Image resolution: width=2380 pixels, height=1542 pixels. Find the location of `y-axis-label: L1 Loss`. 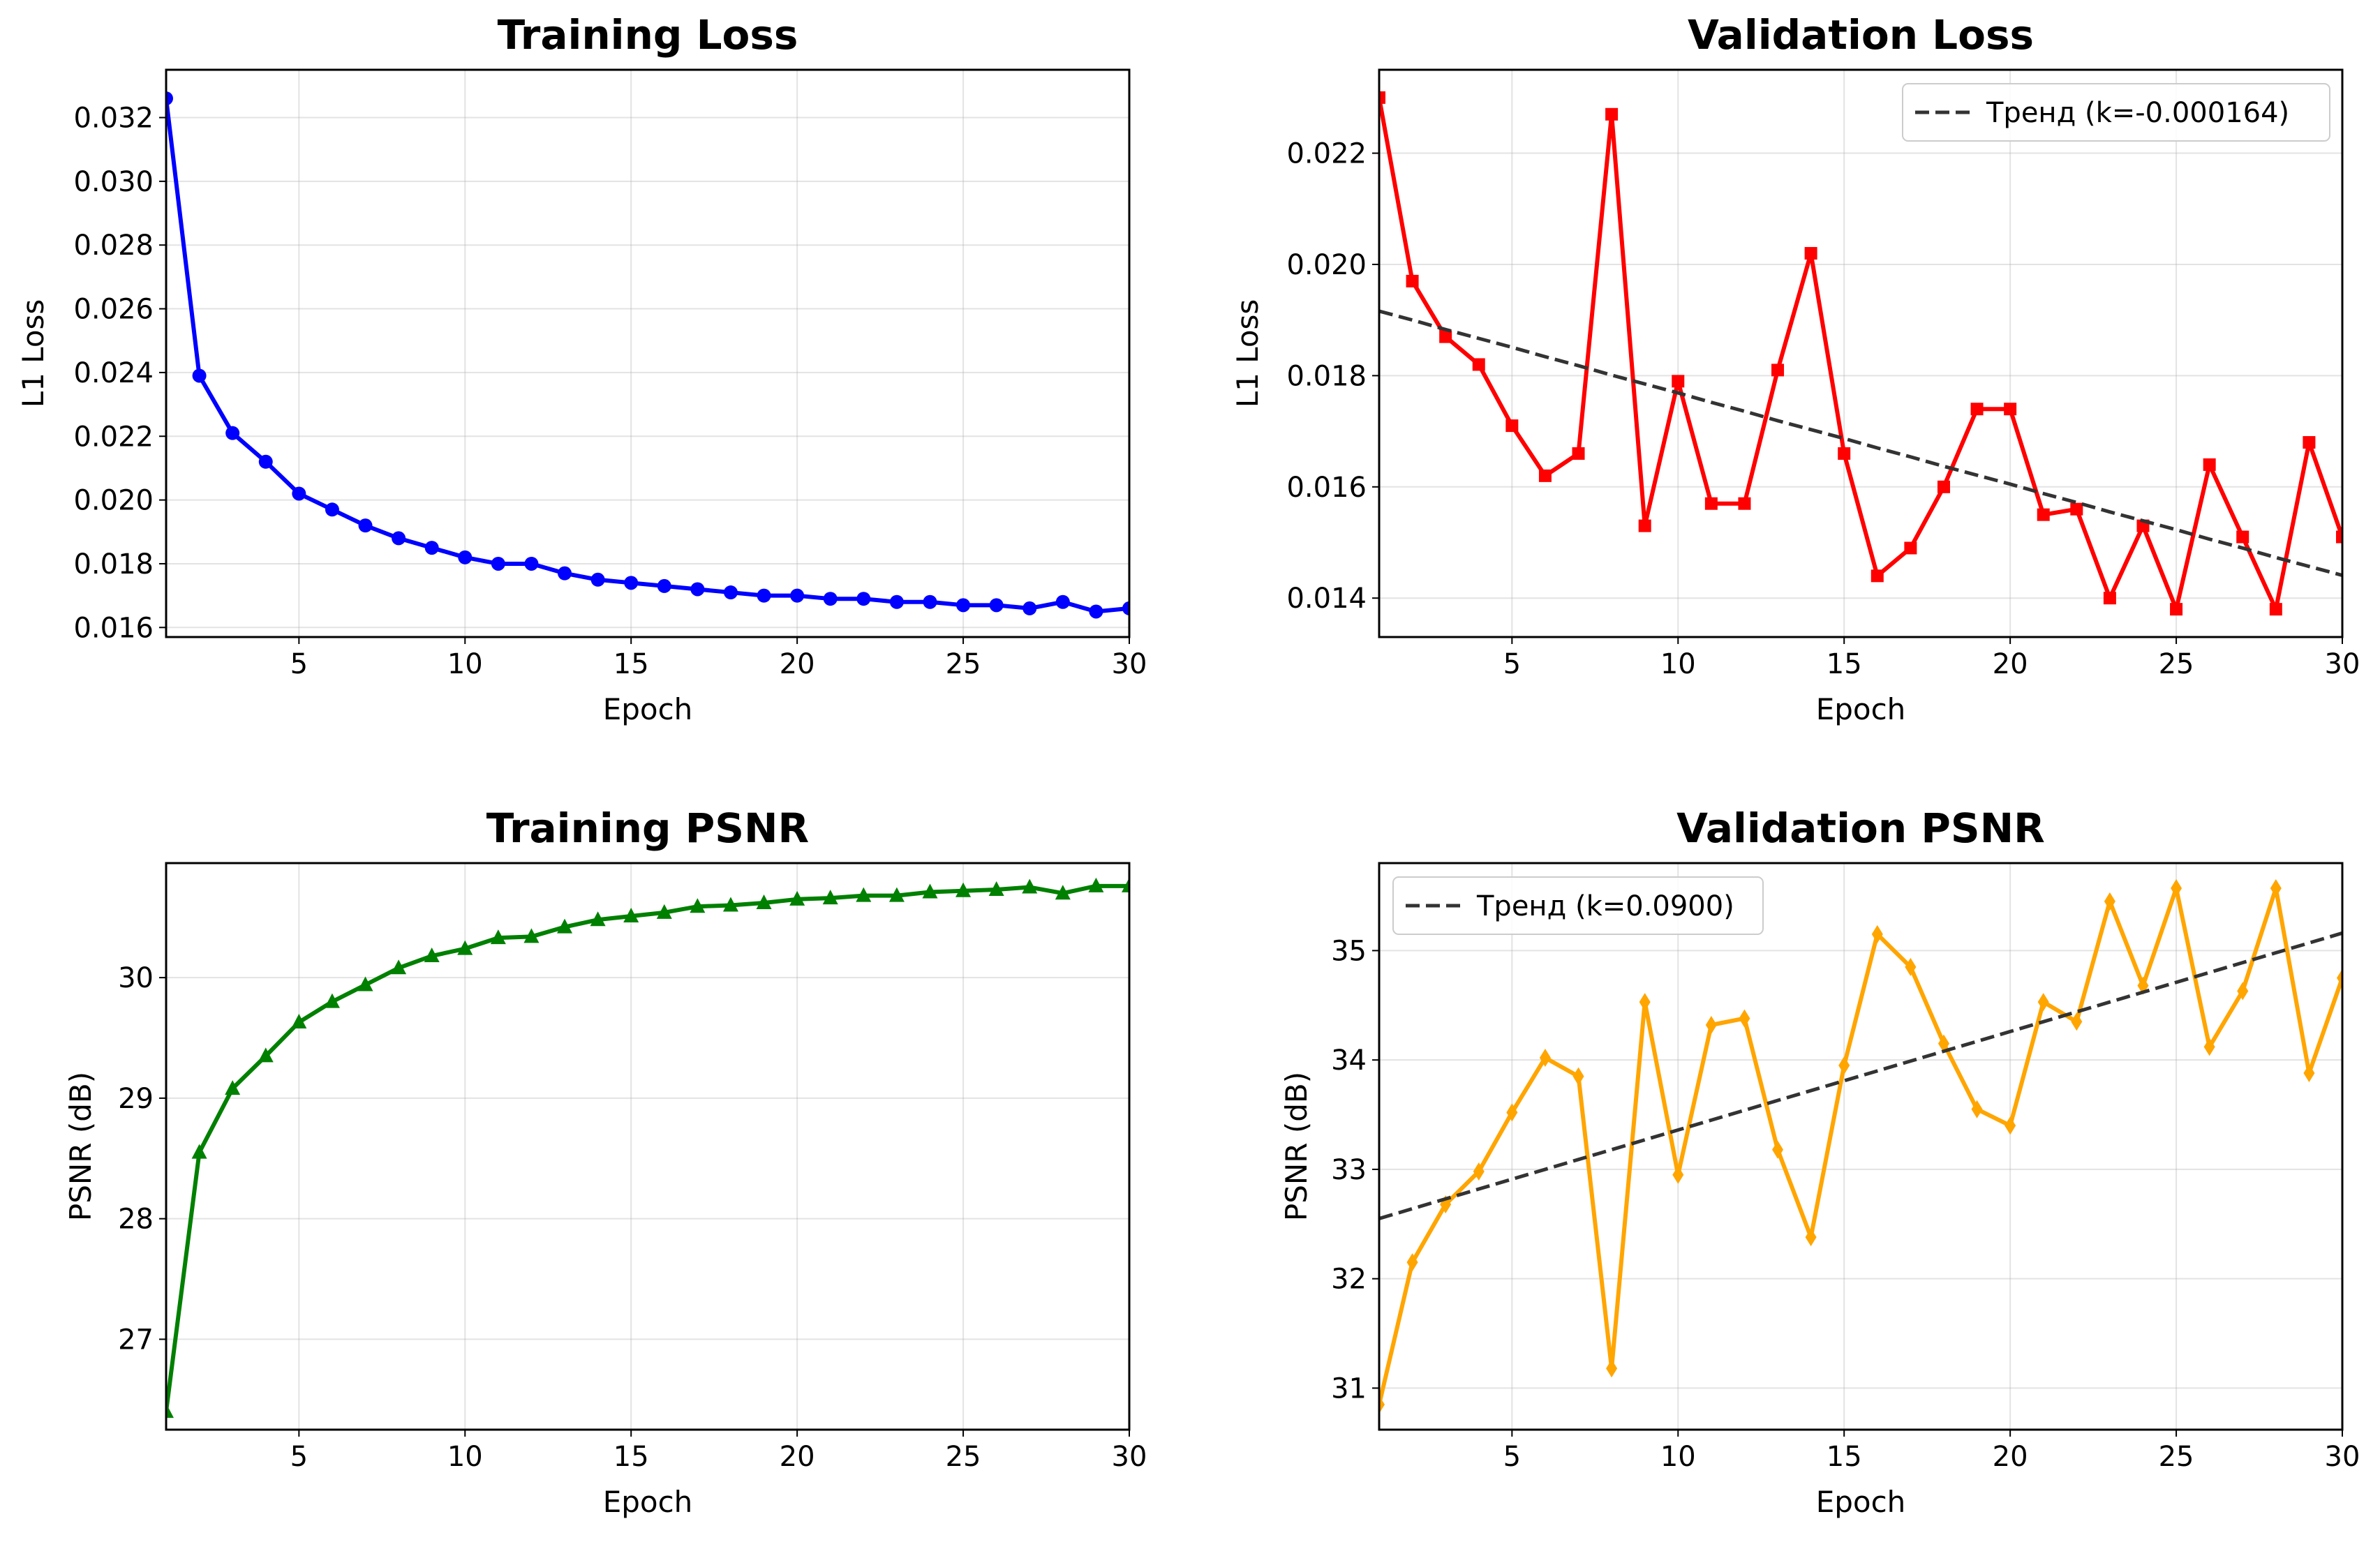

y-axis-label: L1 Loss is located at coordinates (33, 353).